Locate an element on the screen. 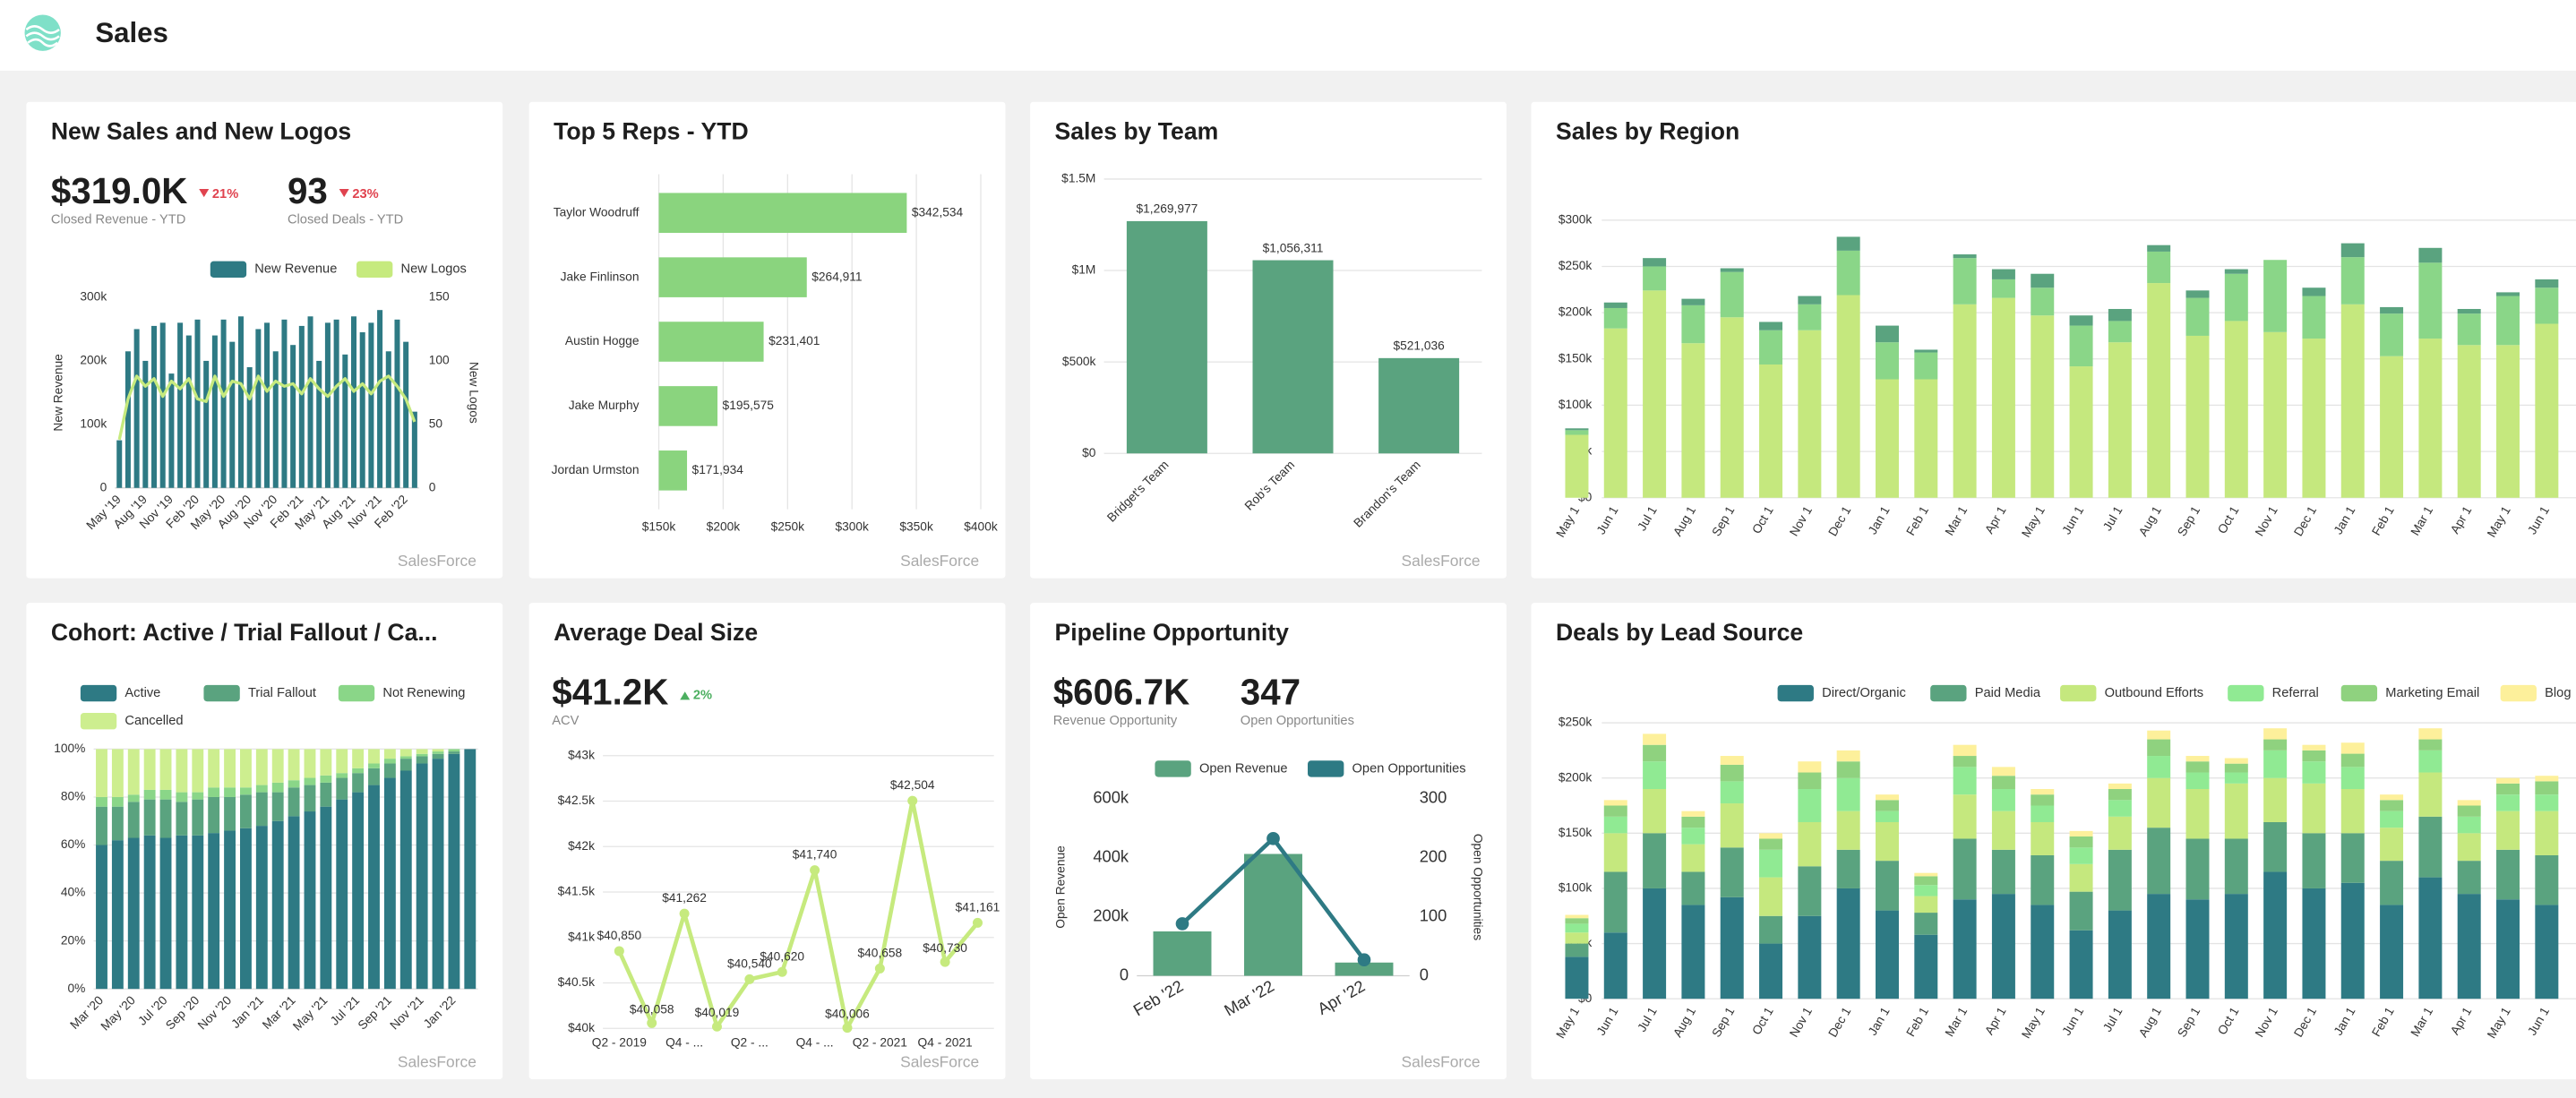  panel is located at coordinates (767, 842).